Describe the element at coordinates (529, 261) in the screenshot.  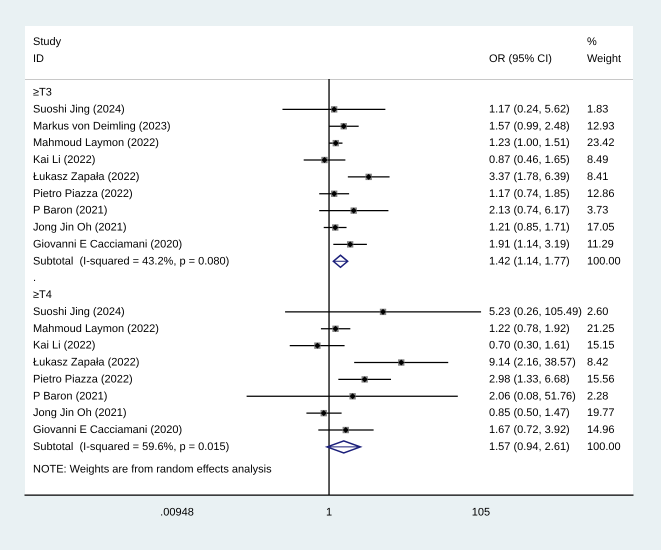
I see `annotation: 1.42 (1.14, 1.77)` at that location.